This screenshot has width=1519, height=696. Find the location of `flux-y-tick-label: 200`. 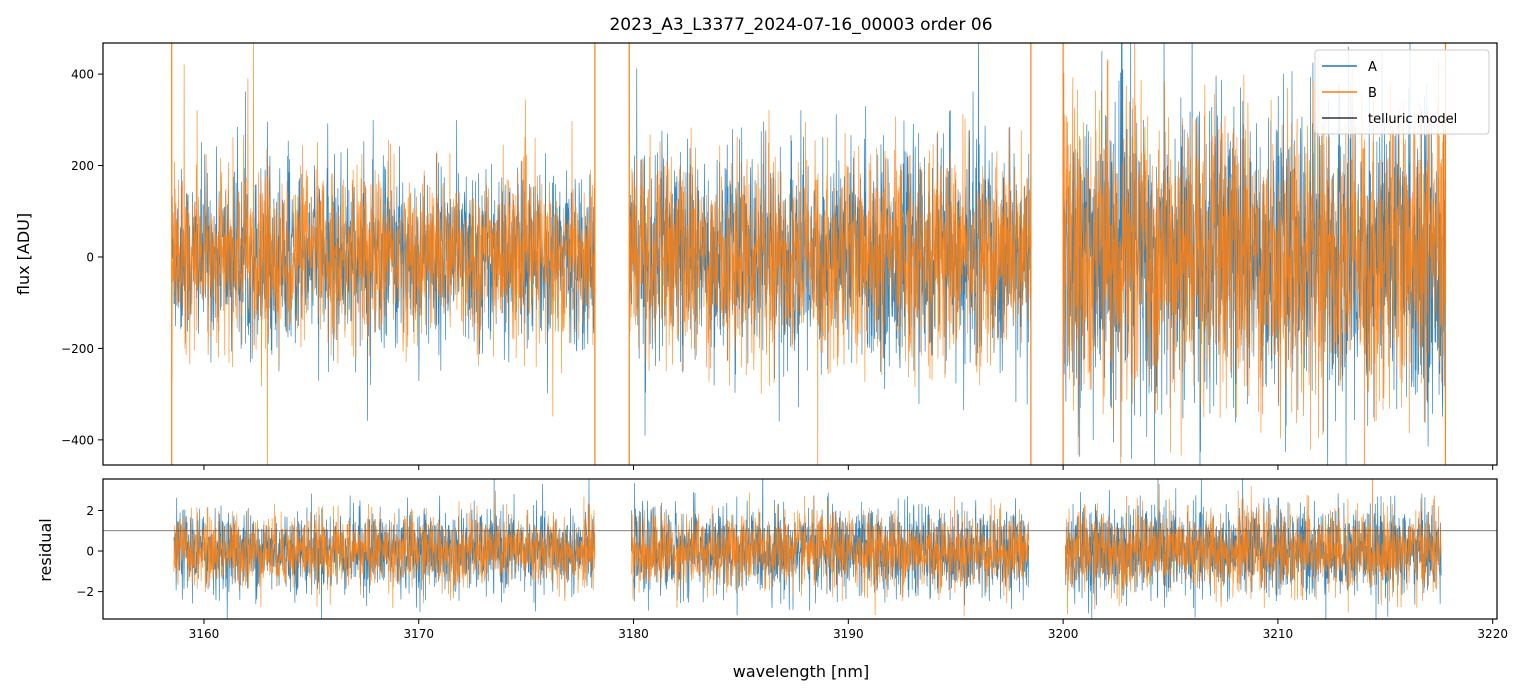

flux-y-tick-label: 200 is located at coordinates (82, 166).